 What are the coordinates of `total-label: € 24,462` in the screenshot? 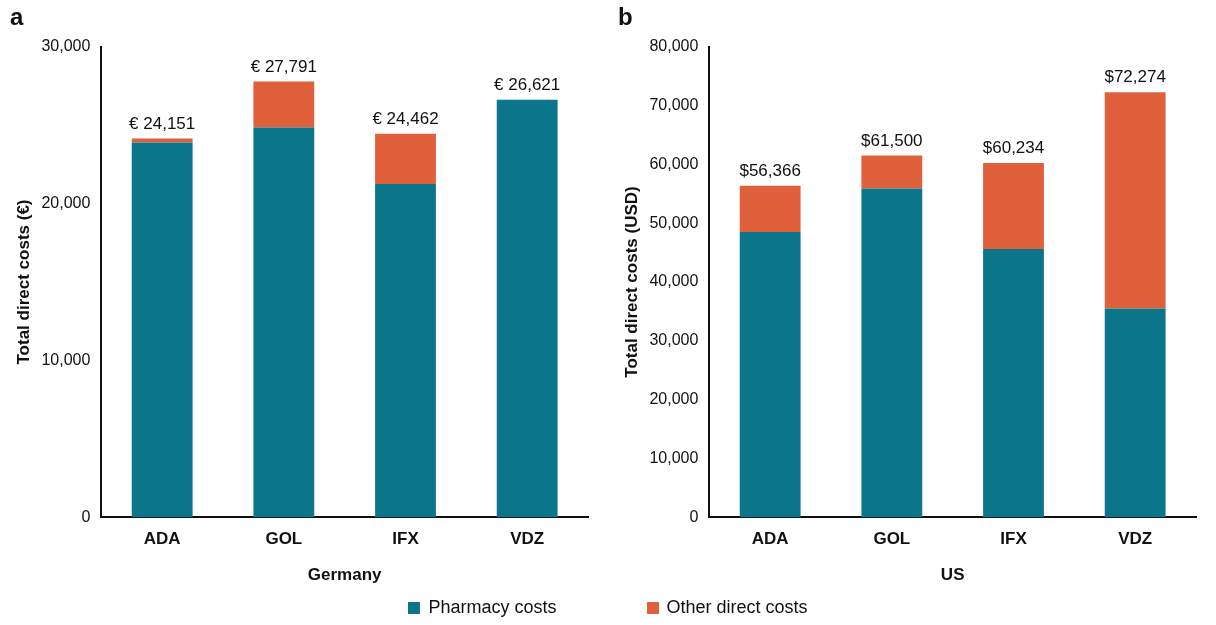 It's located at (405, 118).